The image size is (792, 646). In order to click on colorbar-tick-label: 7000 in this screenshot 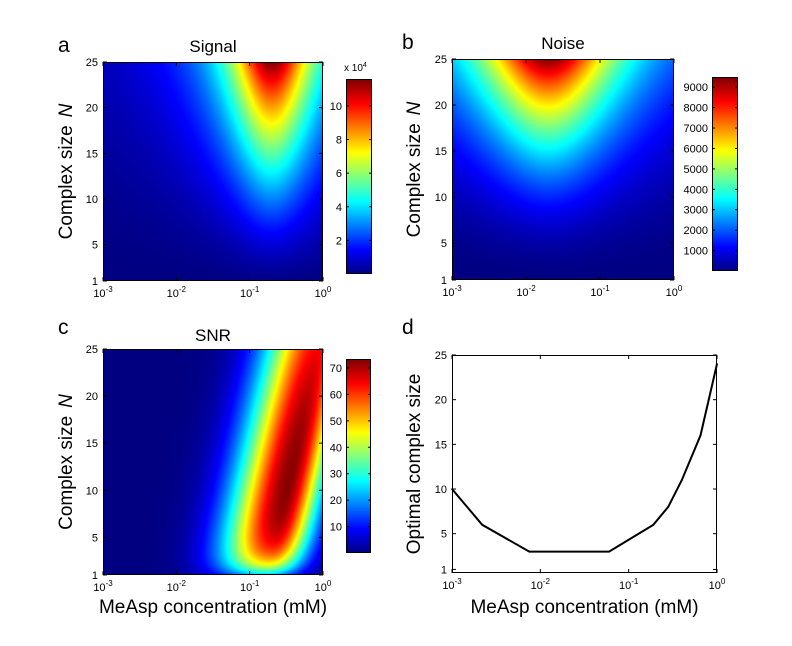, I will do `click(696, 129)`.